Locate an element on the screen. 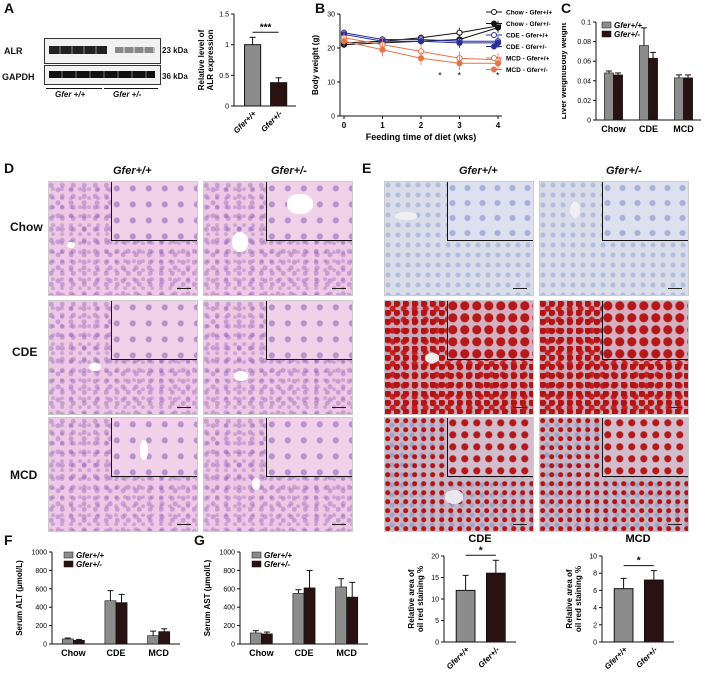 This screenshot has height=680, width=709. he-mcd-wt is located at coordinates (123, 474).